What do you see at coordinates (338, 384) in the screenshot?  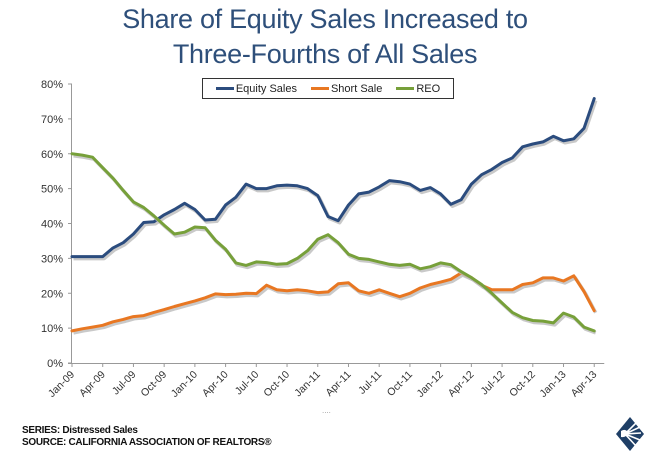 I see `x-tick-label: Apr-11` at bounding box center [338, 384].